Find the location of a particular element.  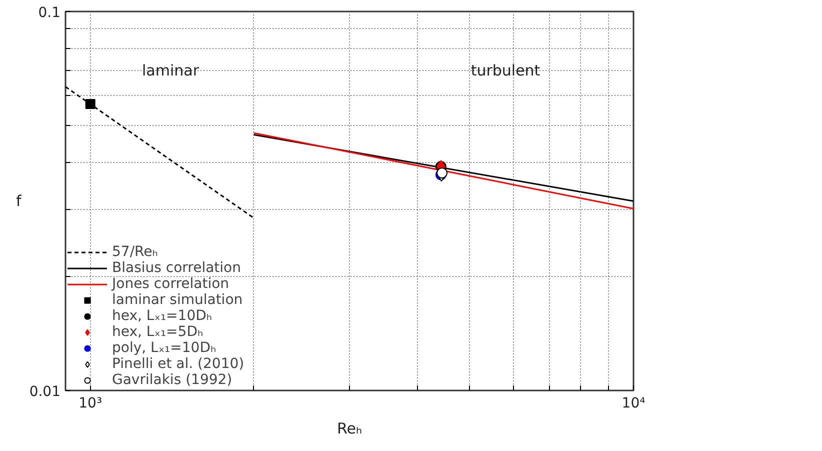

y-tick-label: 0.1 is located at coordinates (49, 13).